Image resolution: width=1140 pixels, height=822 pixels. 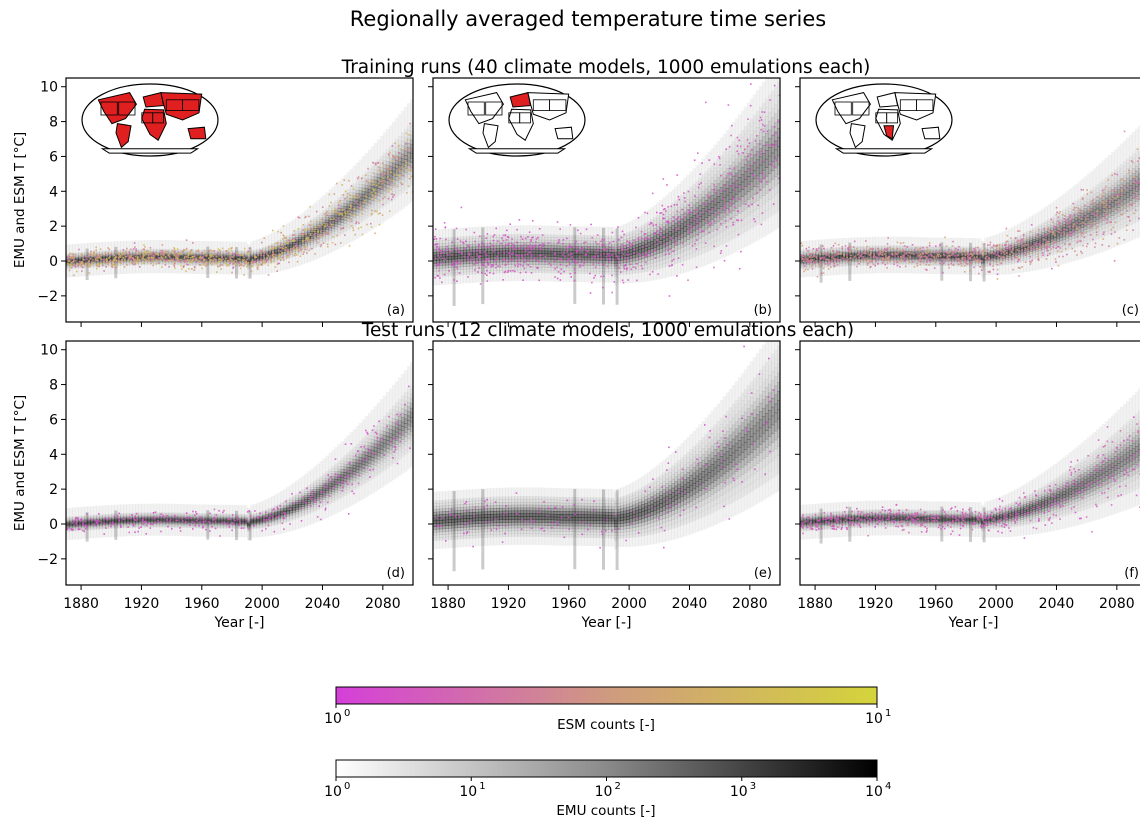 I want to click on panel-e: 1880 1920 1960 2000 2040 2080 Year [-] (e), so click(x=604, y=485).